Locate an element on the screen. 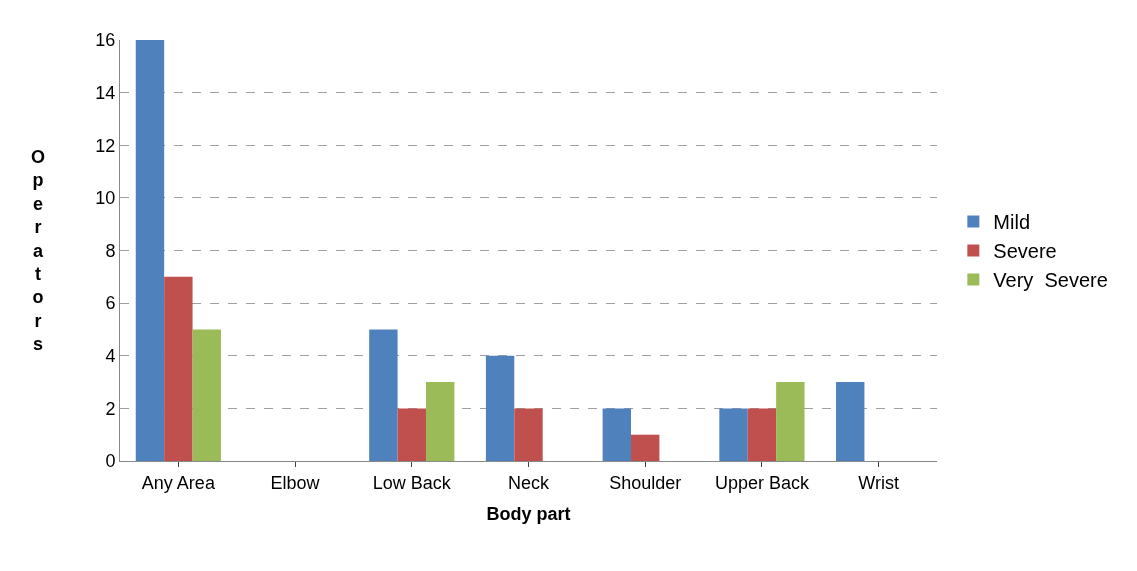  y-tick-label: 4 is located at coordinates (110, 356).